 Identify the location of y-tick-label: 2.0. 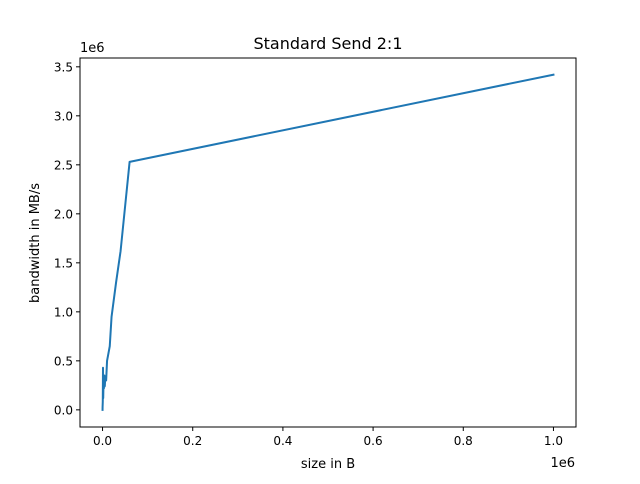
(63, 214).